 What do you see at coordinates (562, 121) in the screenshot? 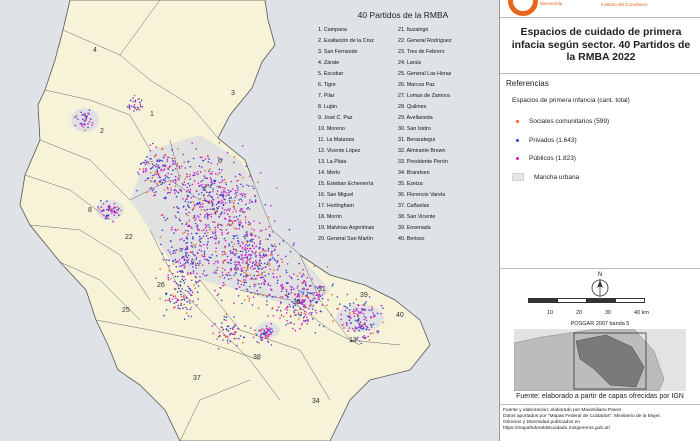
I see `legend-item-sociales: Sociales comunitarios (599)` at bounding box center [562, 121].